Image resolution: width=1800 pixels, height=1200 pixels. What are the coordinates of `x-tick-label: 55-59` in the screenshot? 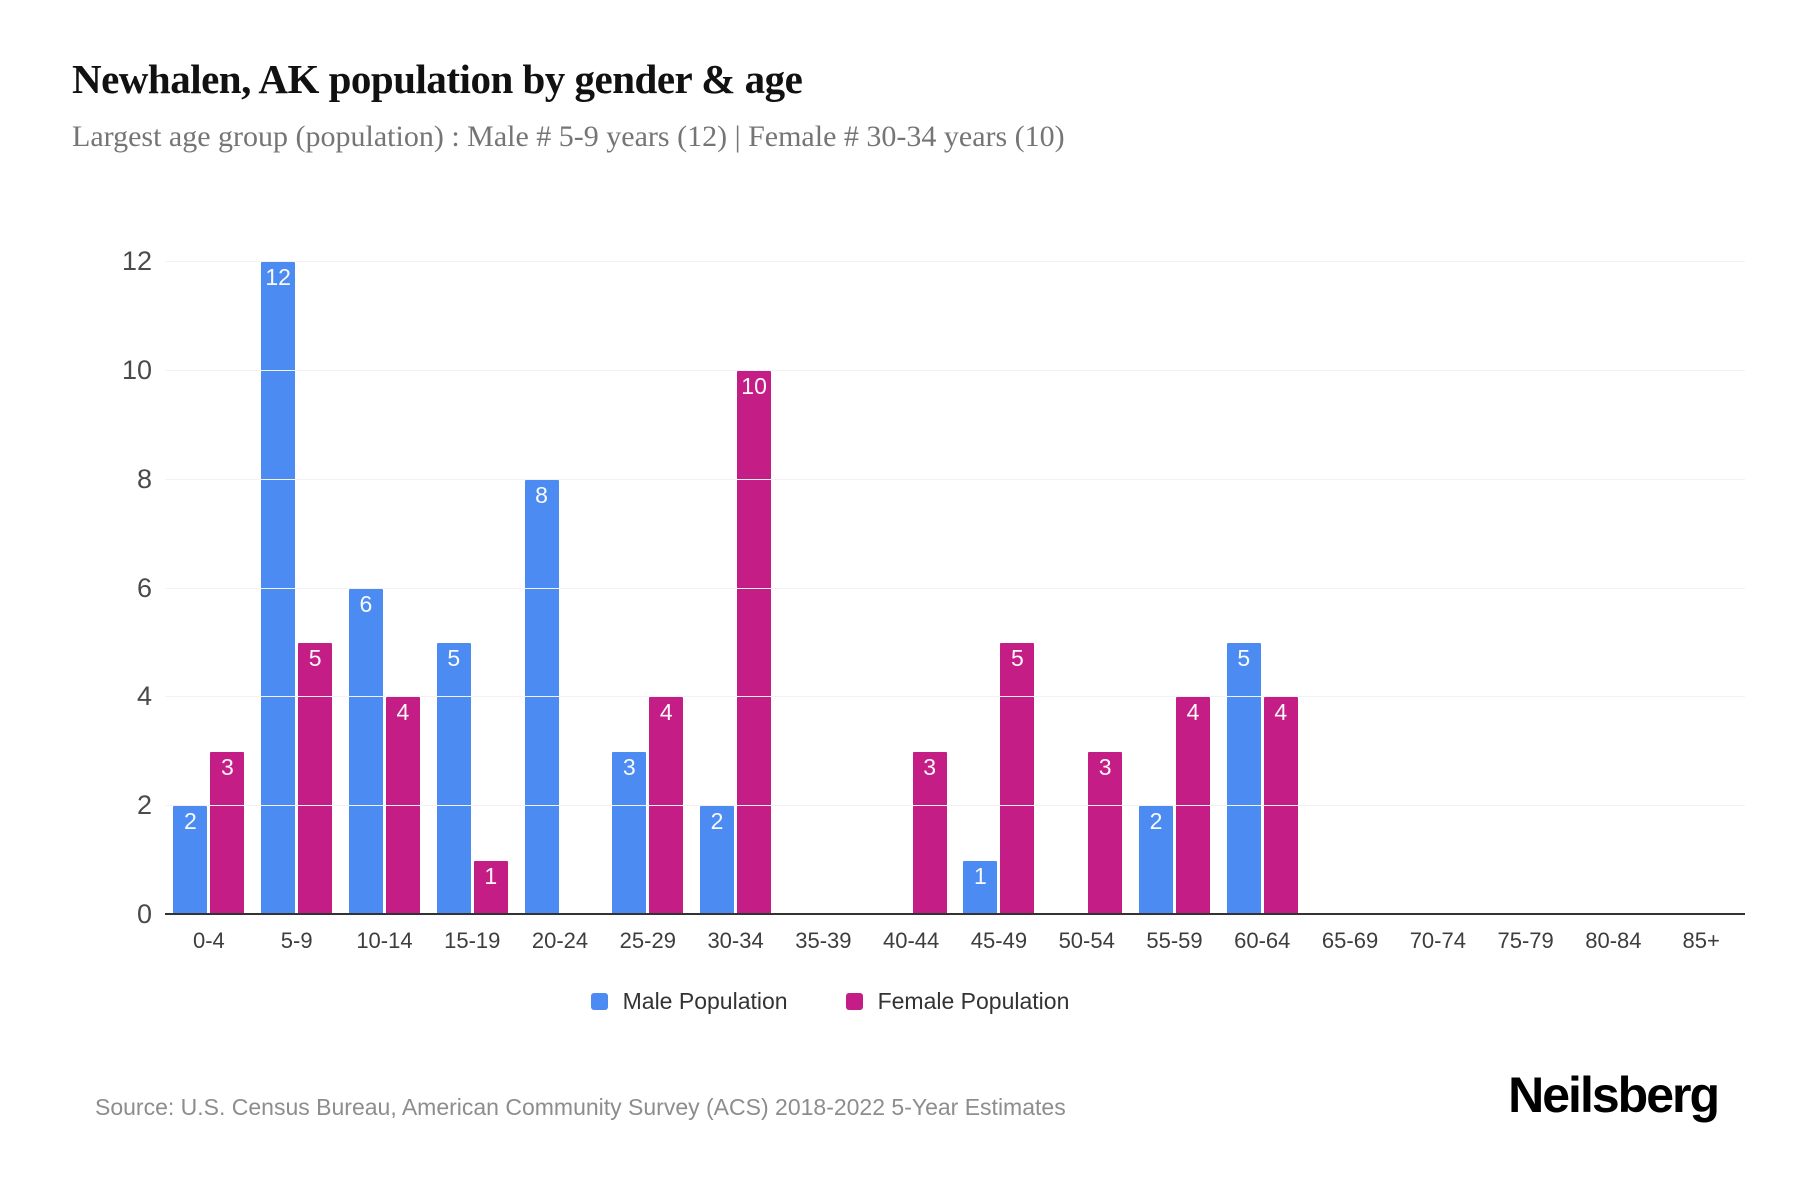 It's located at (1174, 940).